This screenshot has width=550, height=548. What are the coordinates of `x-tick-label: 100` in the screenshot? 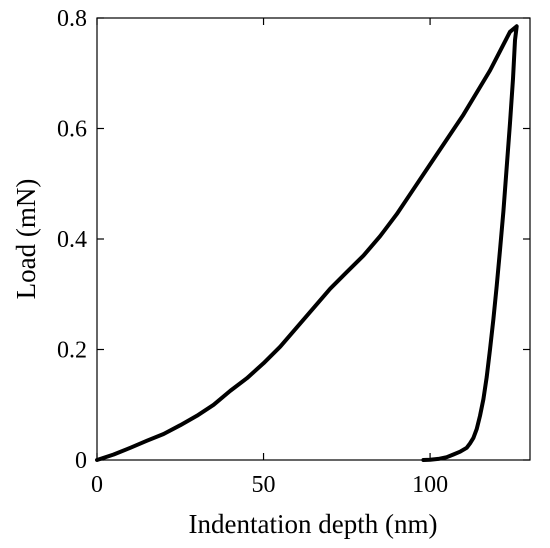 It's located at (430, 485).